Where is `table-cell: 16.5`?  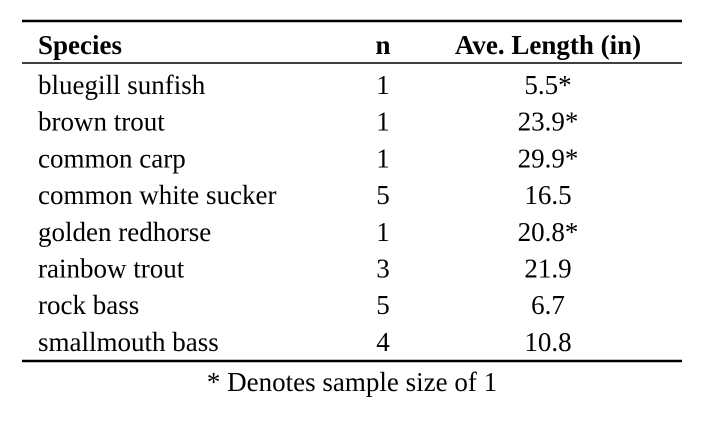
table-cell: 16.5 is located at coordinates (547, 195).